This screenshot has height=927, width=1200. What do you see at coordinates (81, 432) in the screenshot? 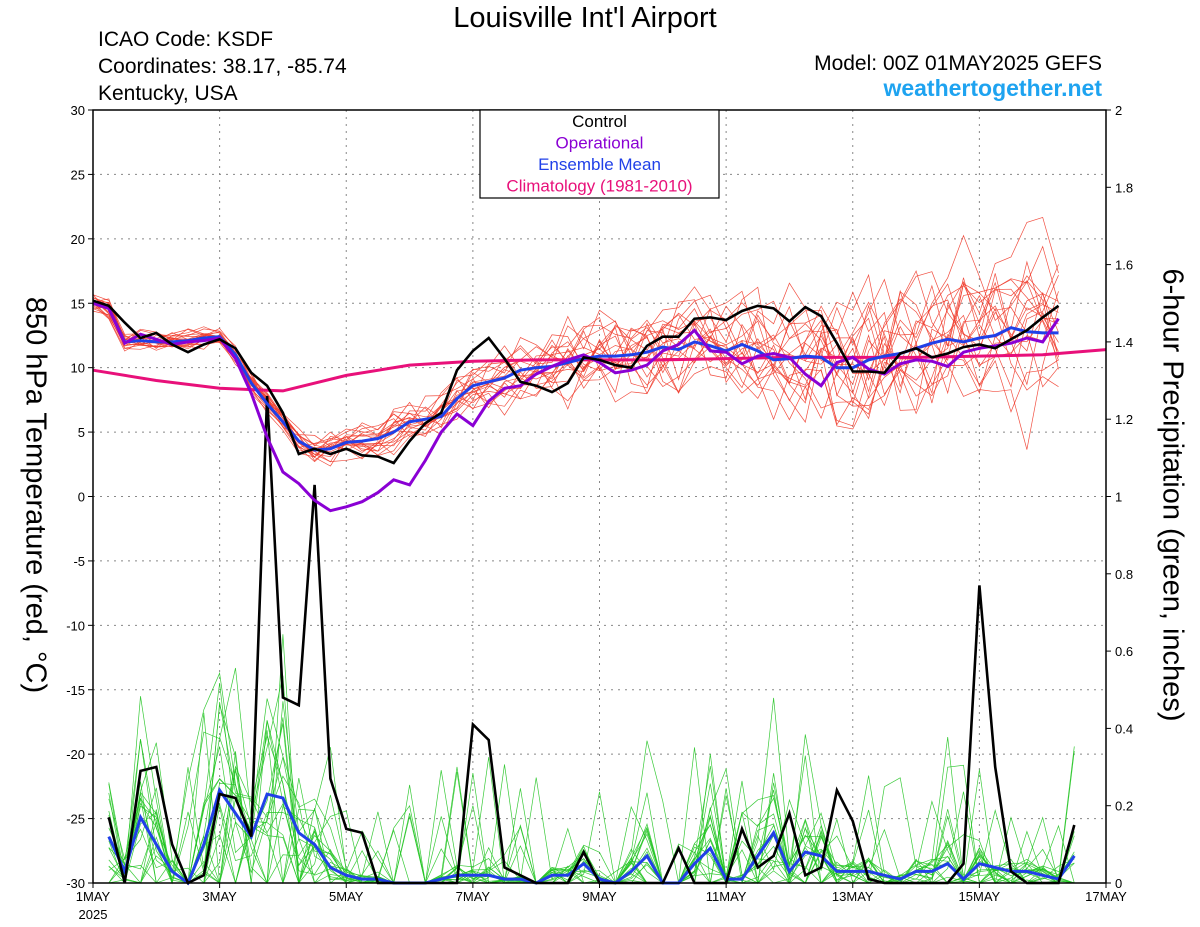
I see `y-tick-label: 5` at bounding box center [81, 432].